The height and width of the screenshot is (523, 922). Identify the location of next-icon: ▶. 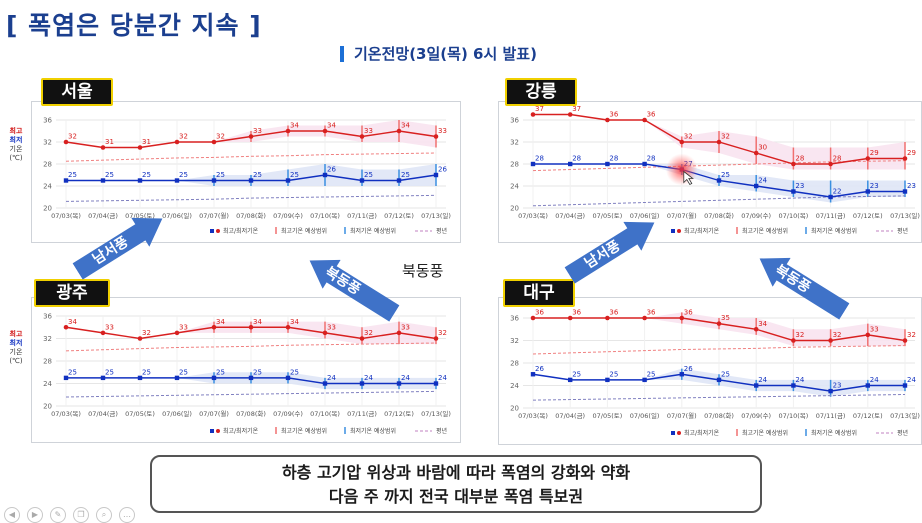
(35, 515).